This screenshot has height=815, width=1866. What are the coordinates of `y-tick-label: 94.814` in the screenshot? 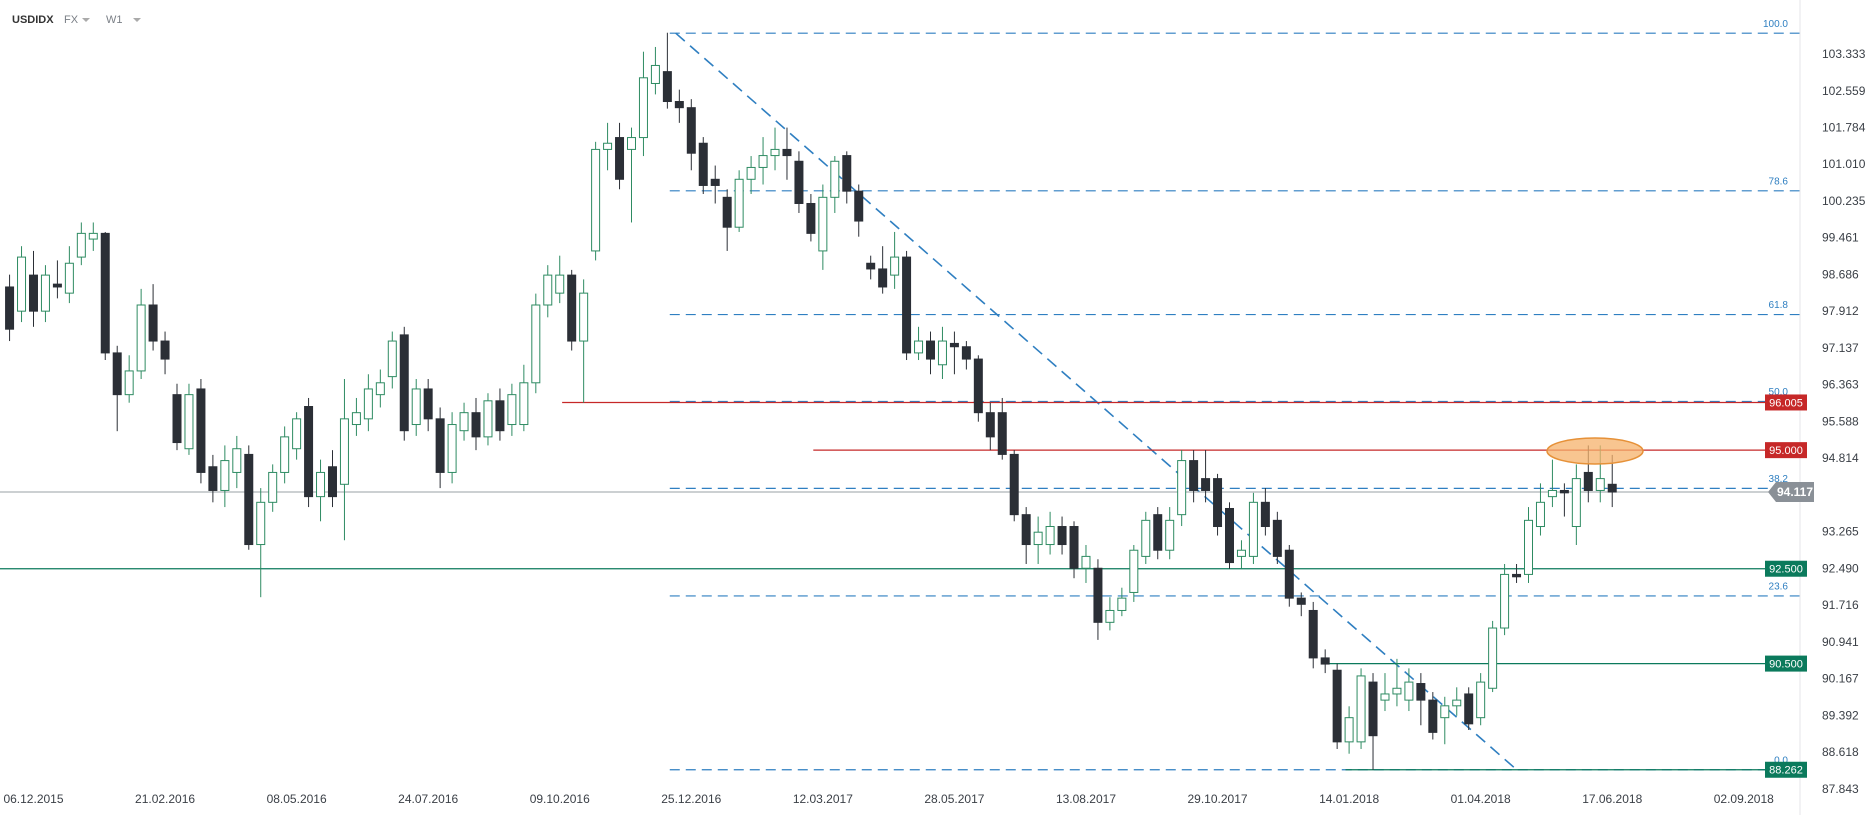 It's located at (1840, 458).